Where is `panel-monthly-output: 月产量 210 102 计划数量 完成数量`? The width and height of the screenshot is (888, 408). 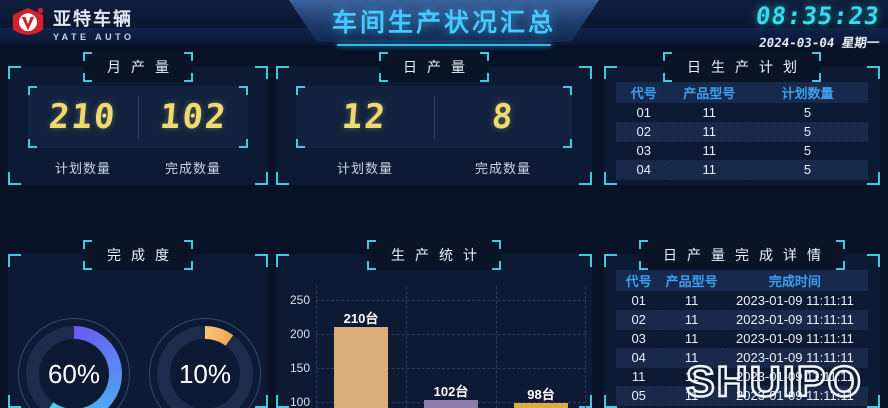
panel-monthly-output: 月产量 210 102 计划数量 完成数量 is located at coordinates (138, 121).